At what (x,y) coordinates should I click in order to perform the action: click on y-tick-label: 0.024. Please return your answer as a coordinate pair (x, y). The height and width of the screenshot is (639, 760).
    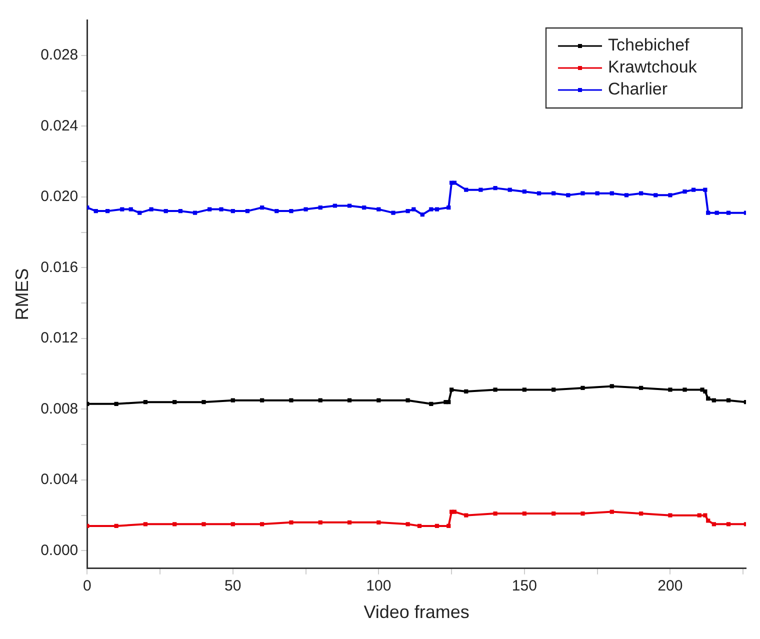
    Looking at the image, I should click on (59, 125).